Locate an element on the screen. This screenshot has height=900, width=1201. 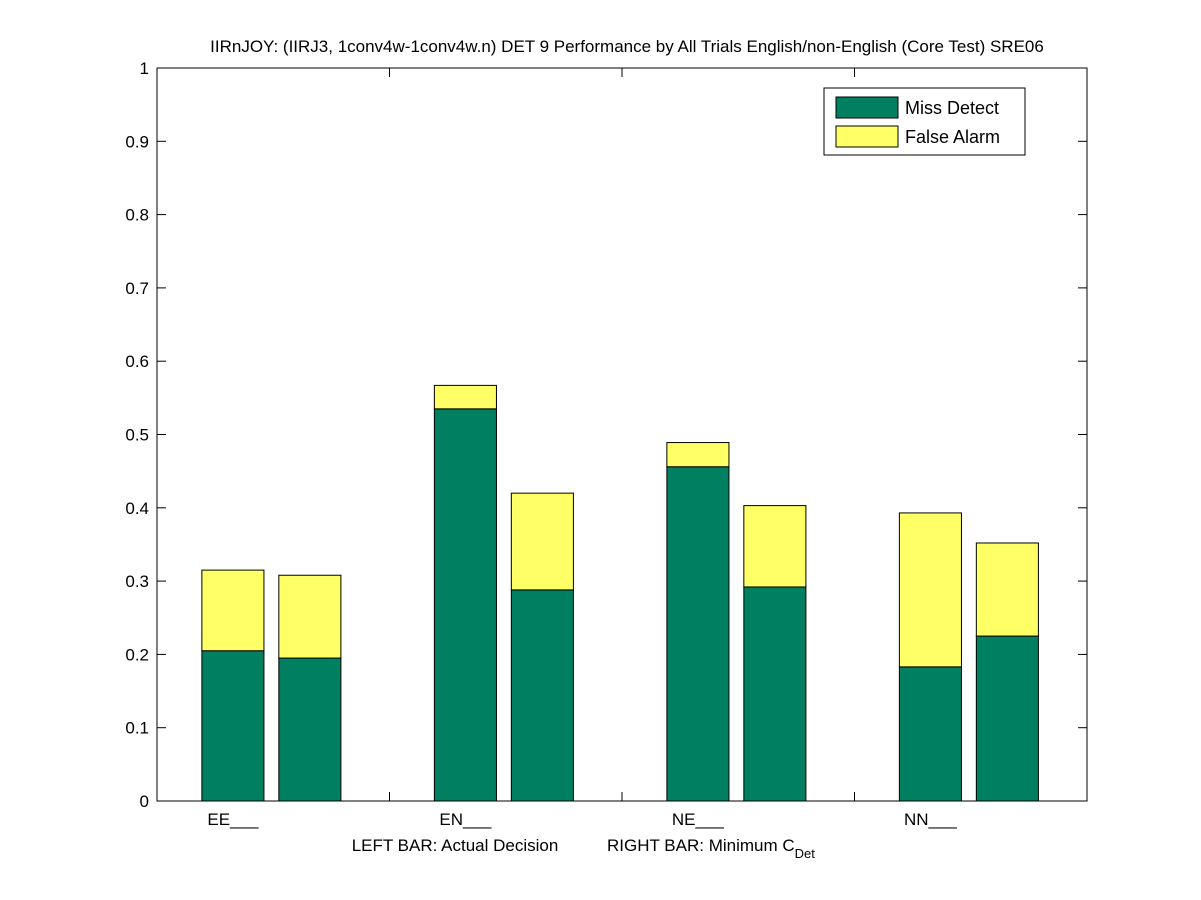
y-tick-label: 0.3 is located at coordinates (137, 581).